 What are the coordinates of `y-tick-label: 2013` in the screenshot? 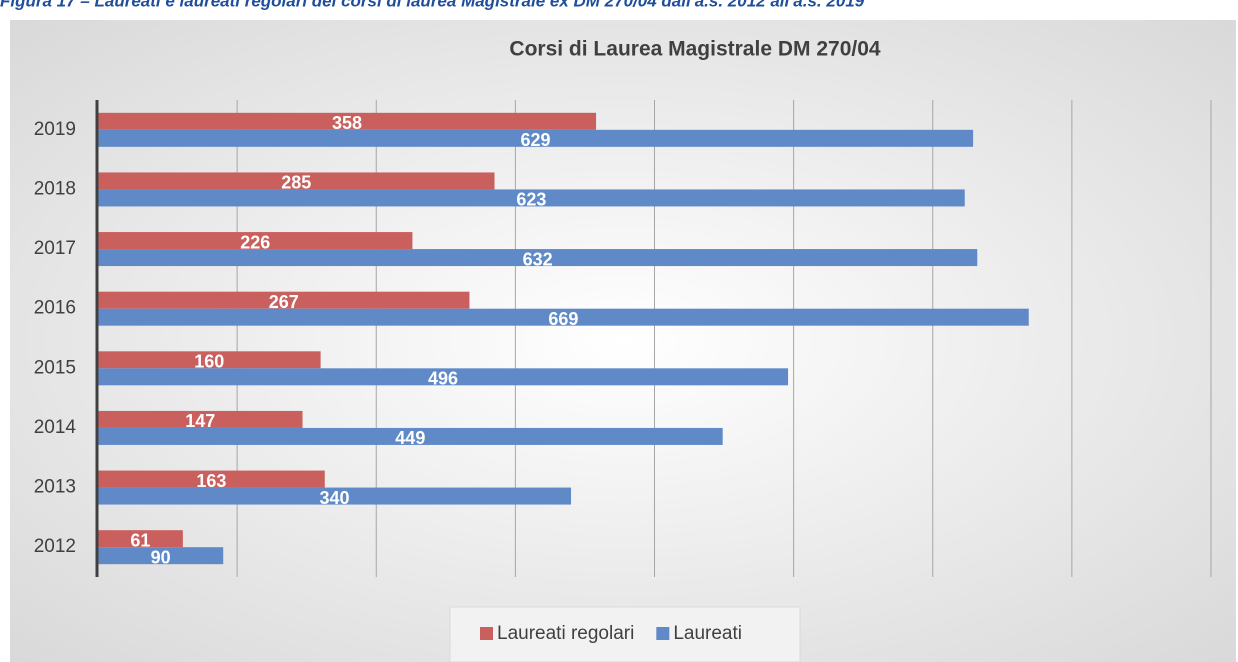 It's located at (55, 487).